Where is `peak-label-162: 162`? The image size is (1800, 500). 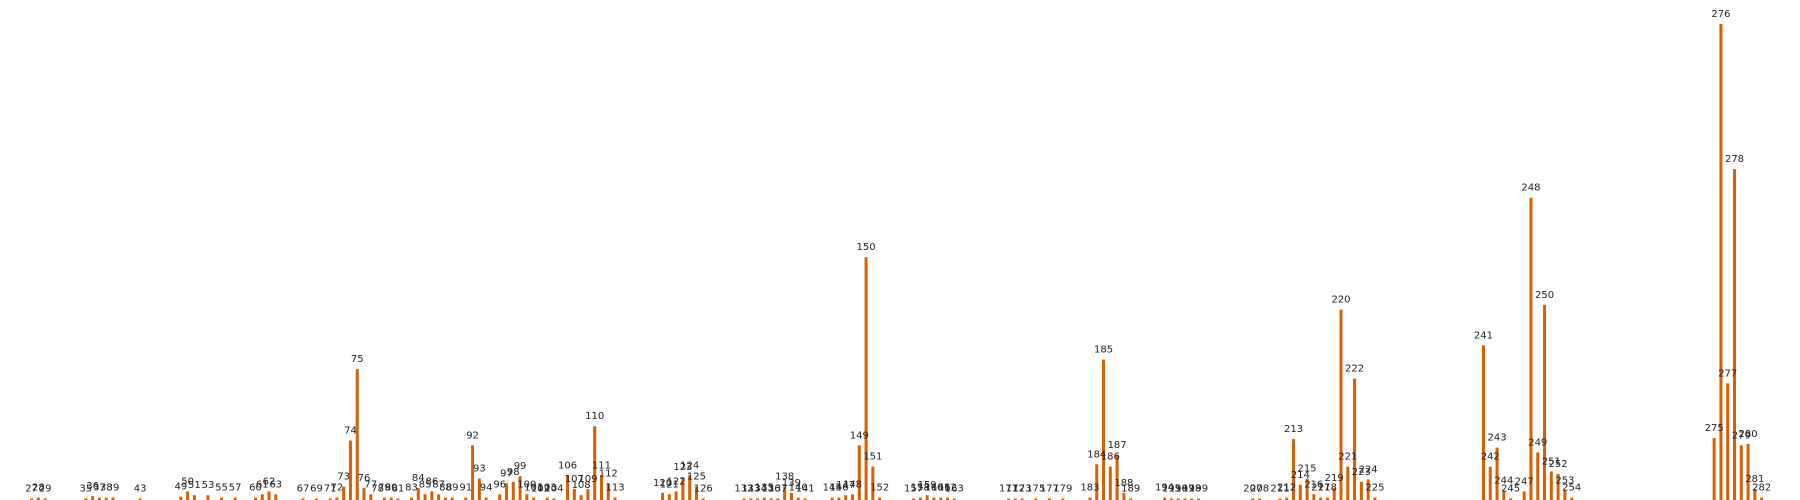 peak-label-162: 162 is located at coordinates (947, 488).